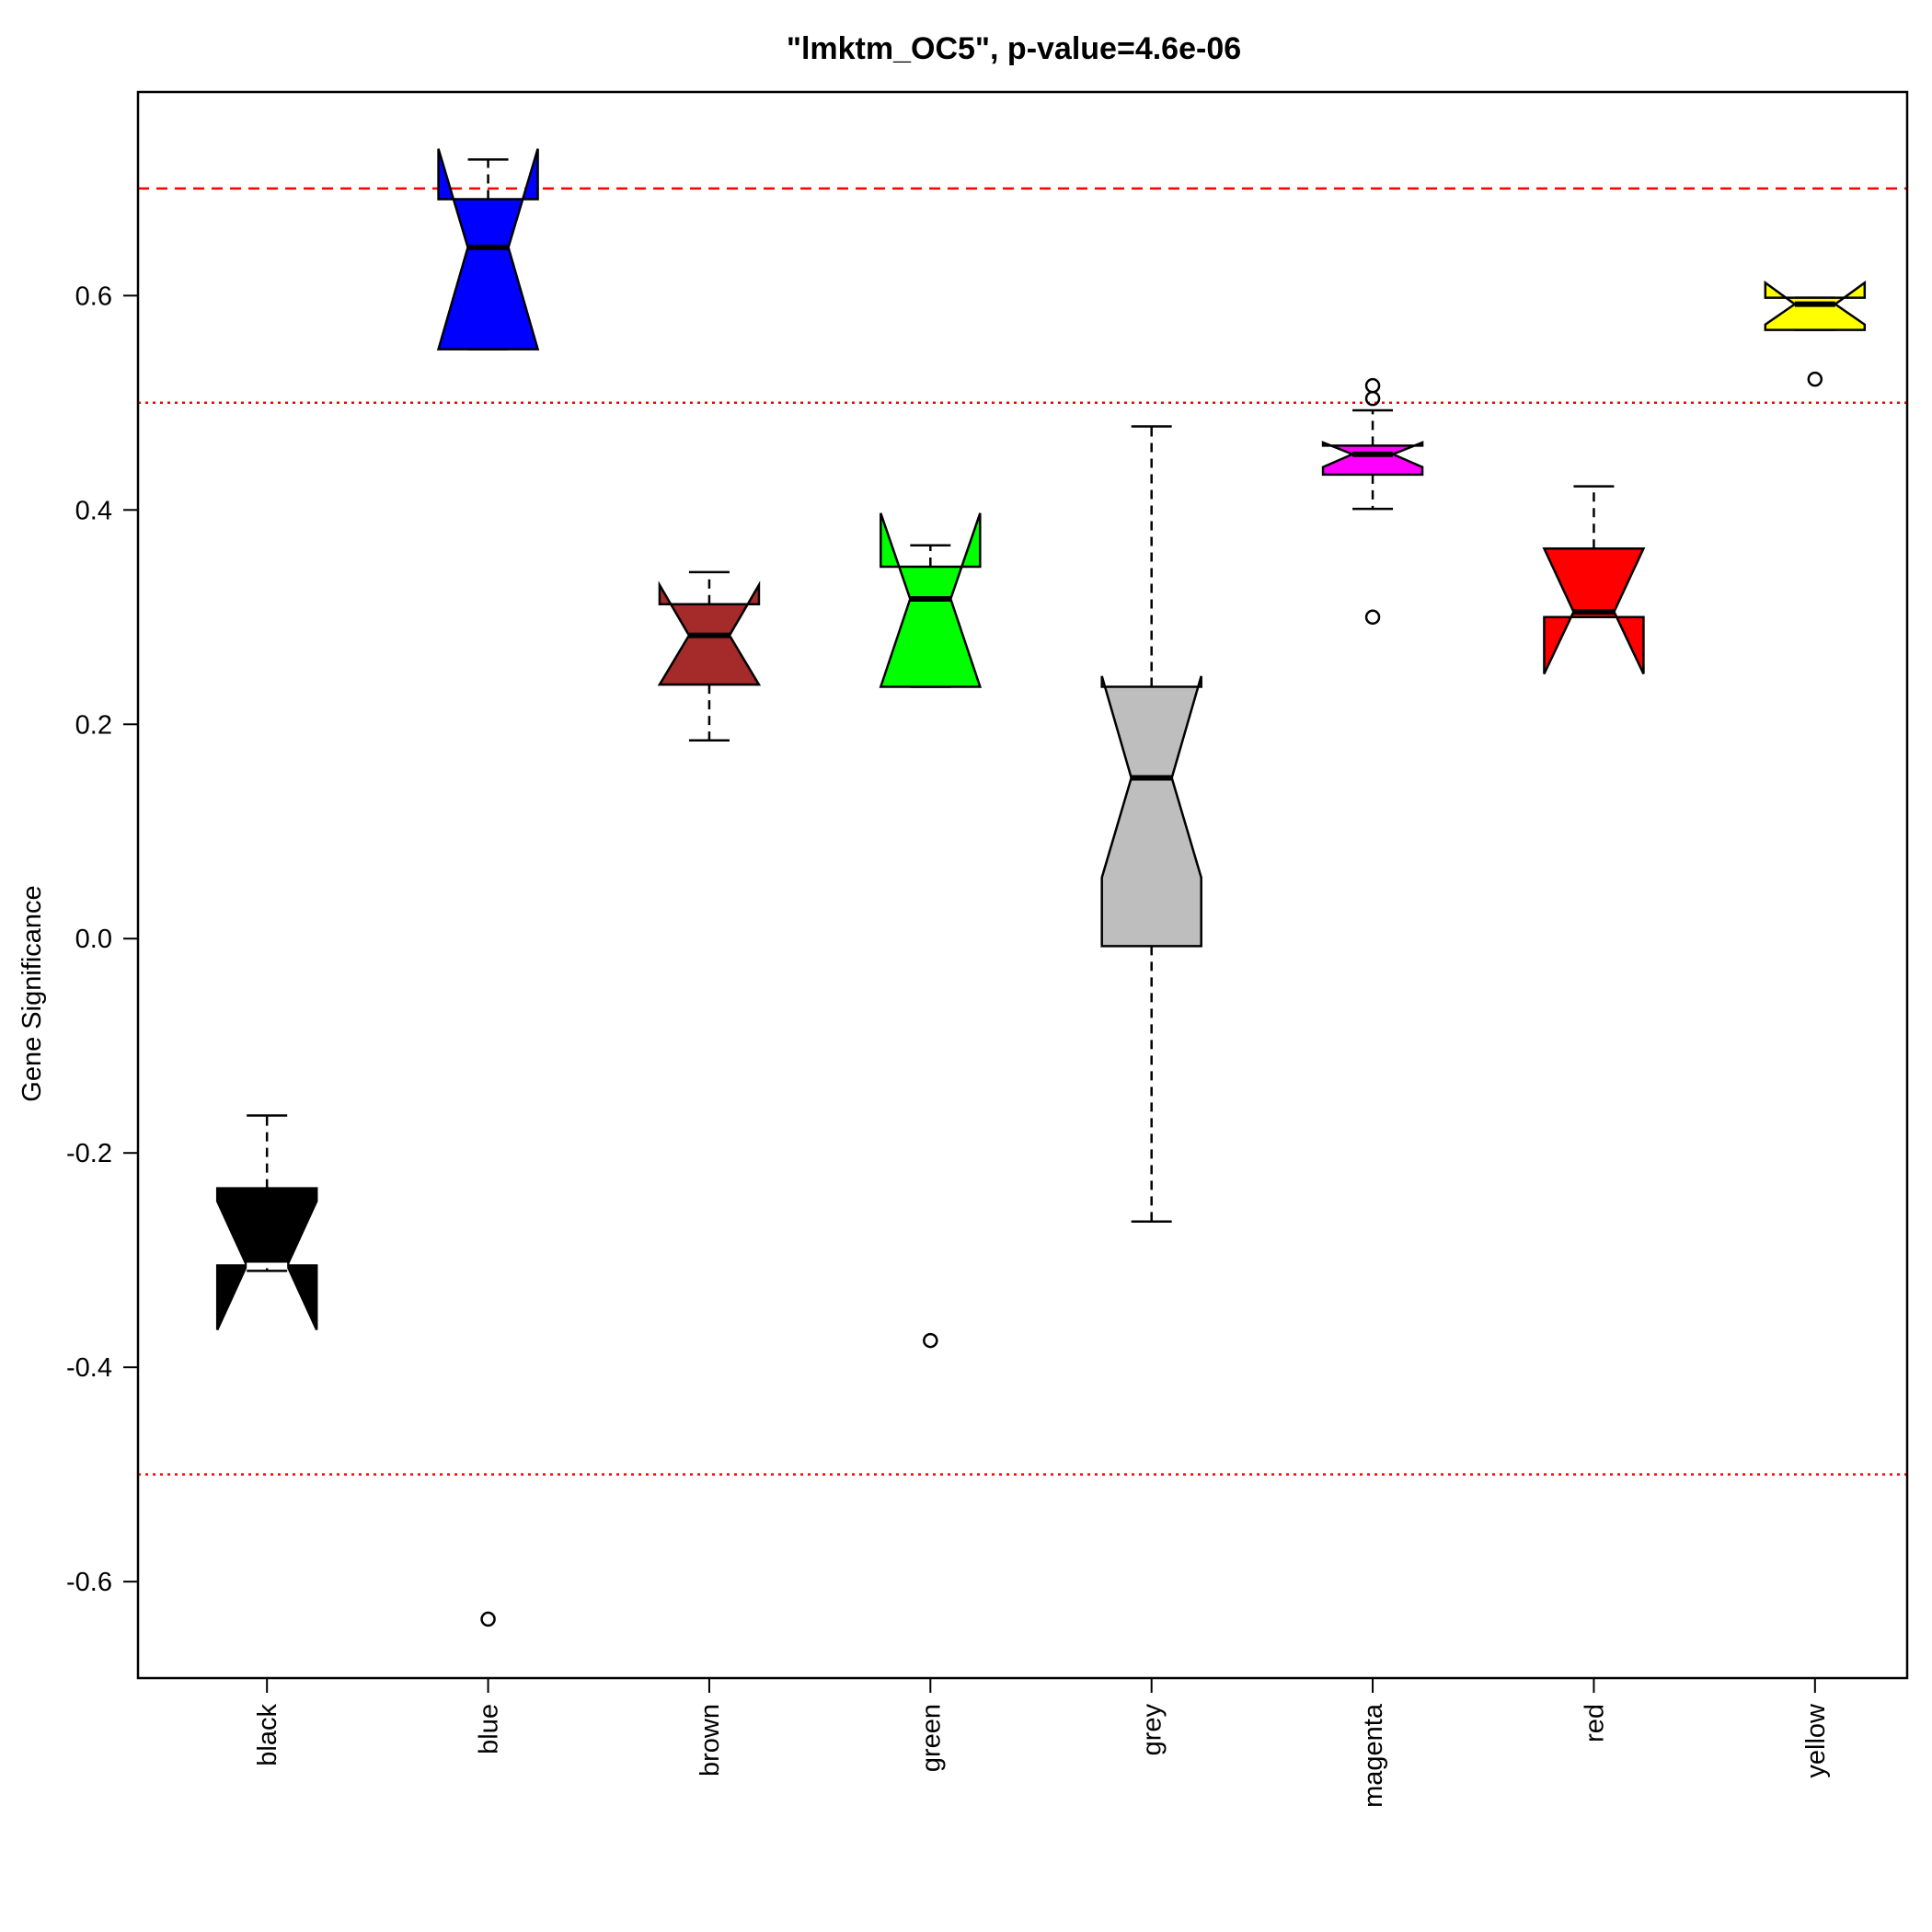 Image resolution: width=1932 pixels, height=1932 pixels. I want to click on y-tick-label: 0.0, so click(93, 939).